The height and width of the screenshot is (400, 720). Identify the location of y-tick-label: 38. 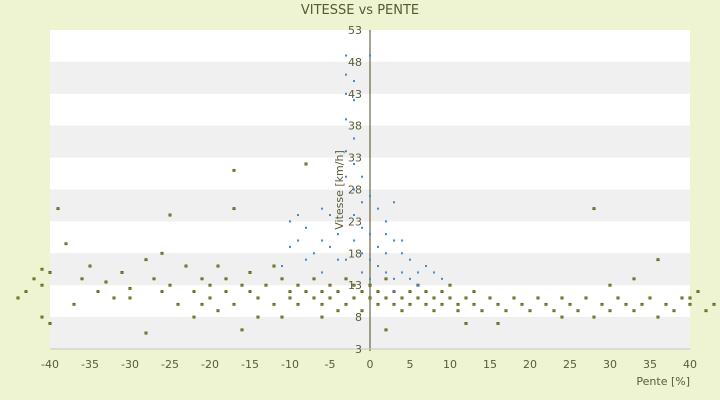
(355, 126).